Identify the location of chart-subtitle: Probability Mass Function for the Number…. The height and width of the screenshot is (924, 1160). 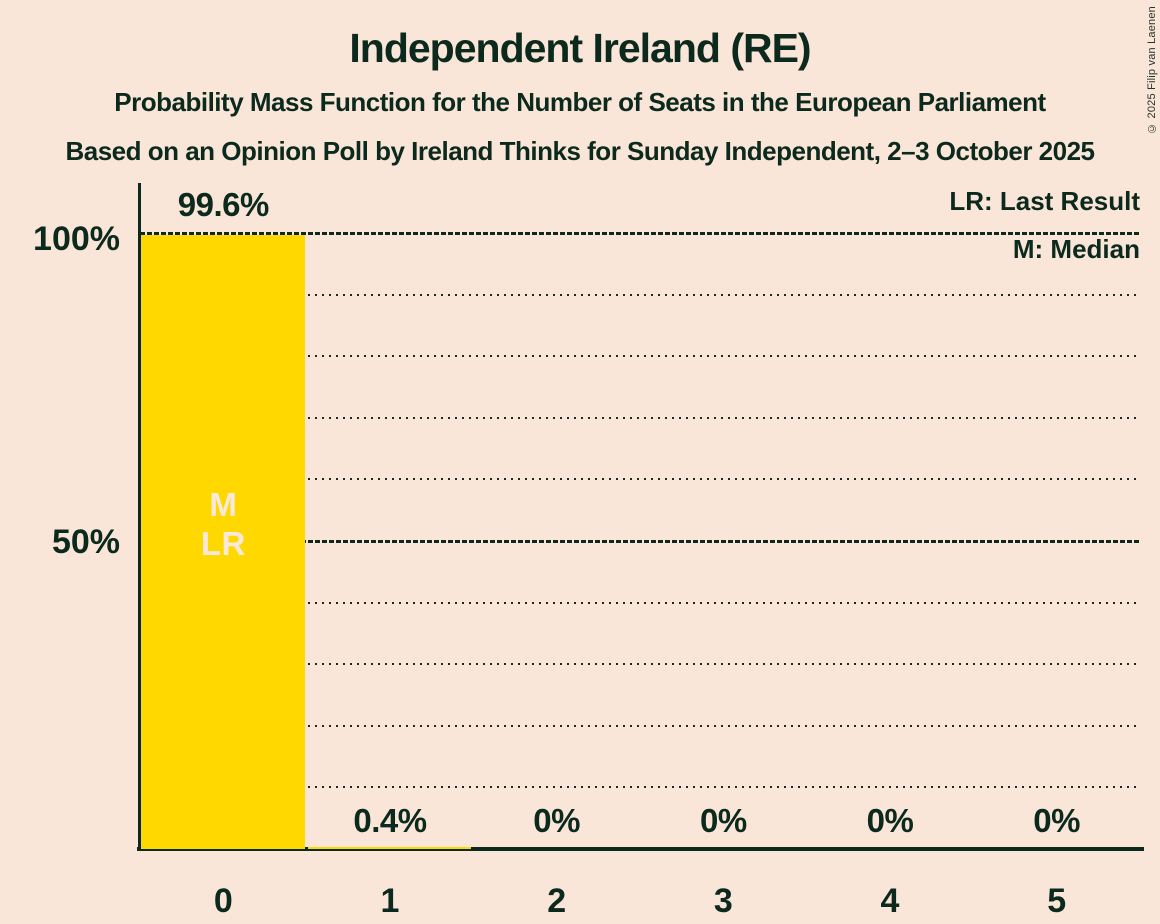
(580, 102).